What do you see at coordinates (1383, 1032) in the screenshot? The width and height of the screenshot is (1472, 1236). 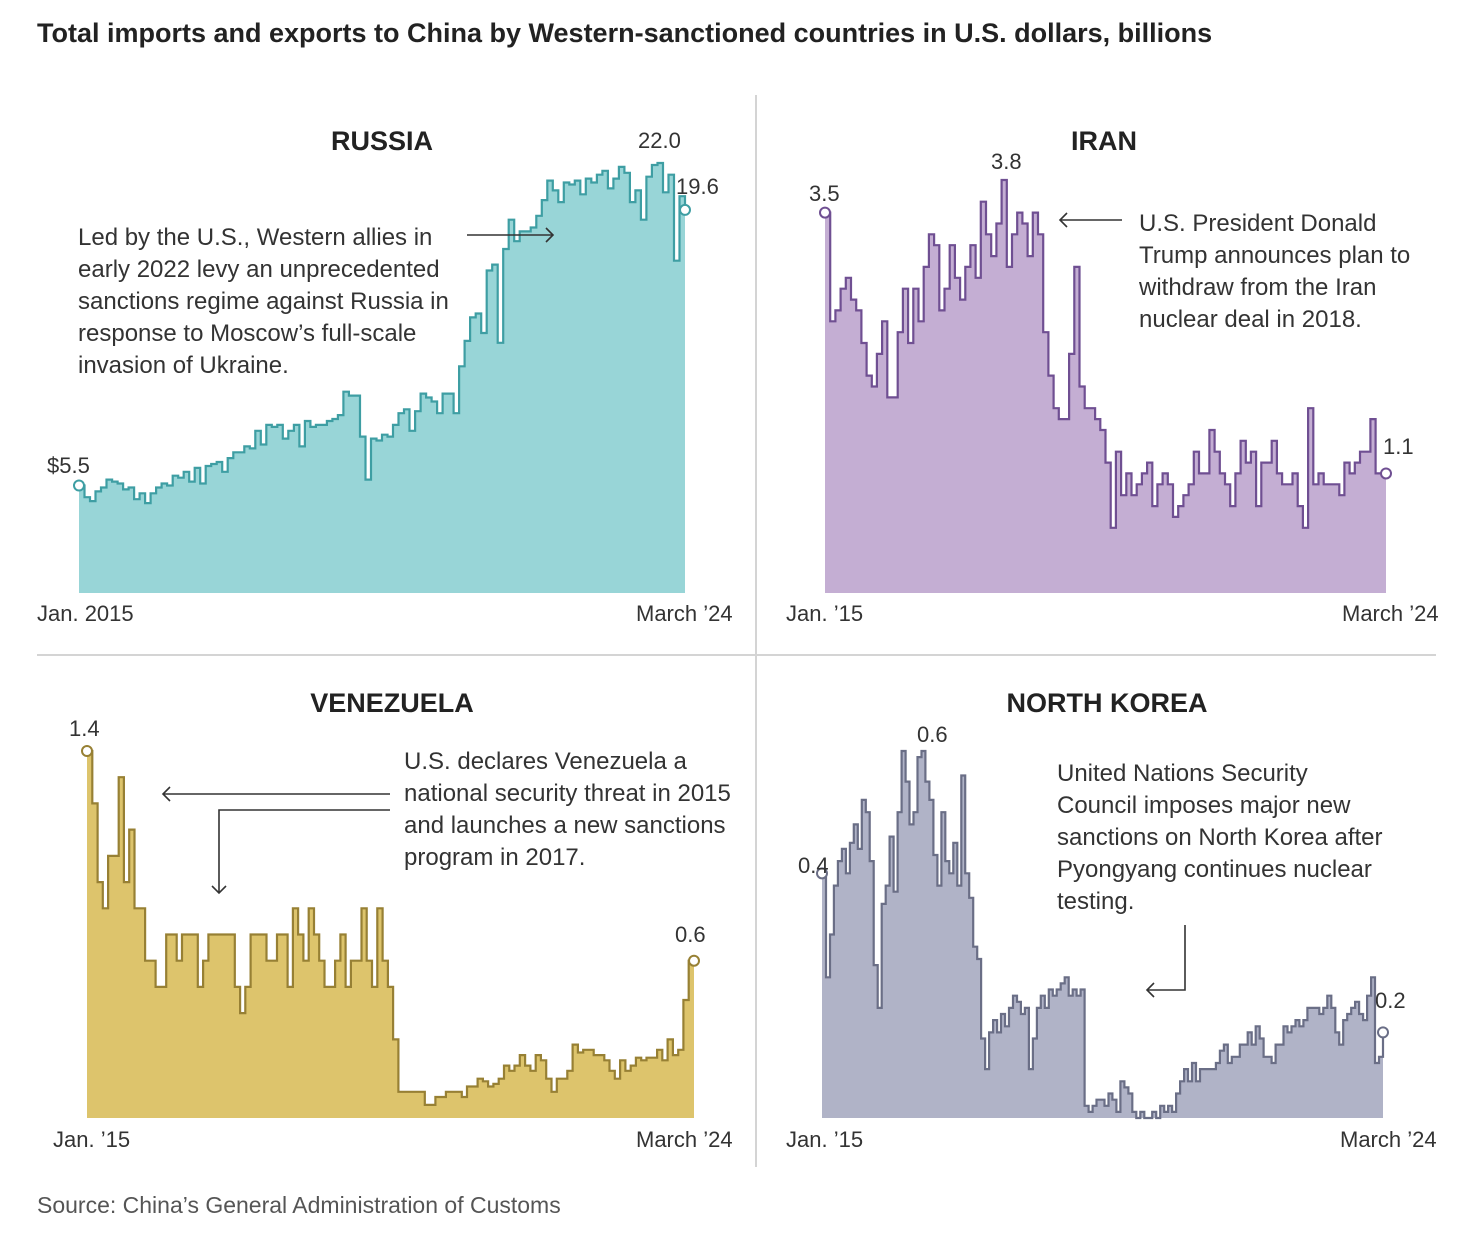 I see `north_korea-end-marker` at bounding box center [1383, 1032].